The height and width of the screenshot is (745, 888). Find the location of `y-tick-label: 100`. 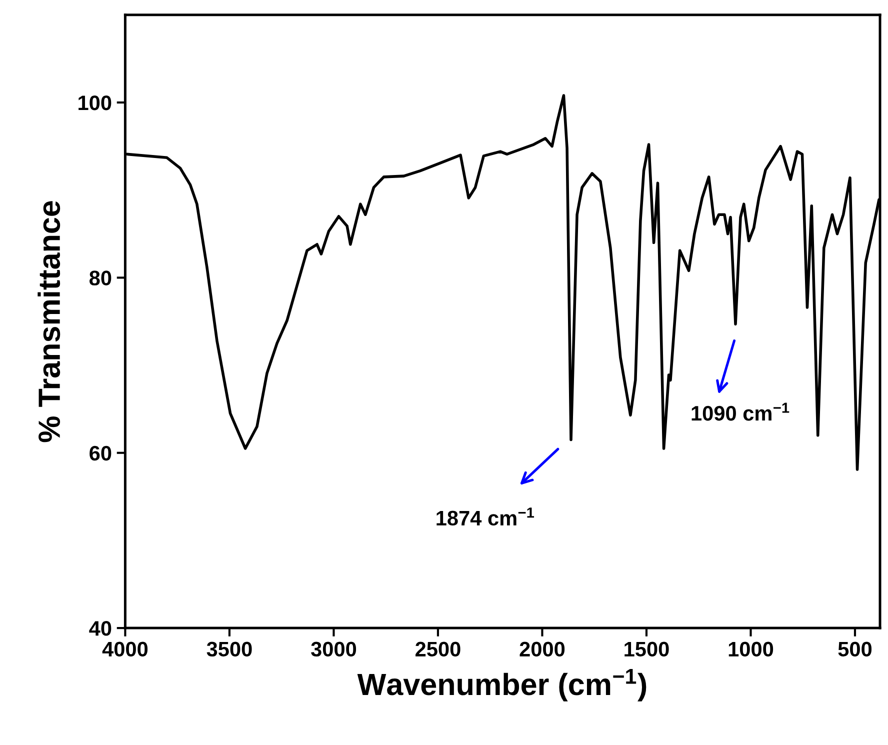

y-tick-label: 100 is located at coordinates (95, 102).